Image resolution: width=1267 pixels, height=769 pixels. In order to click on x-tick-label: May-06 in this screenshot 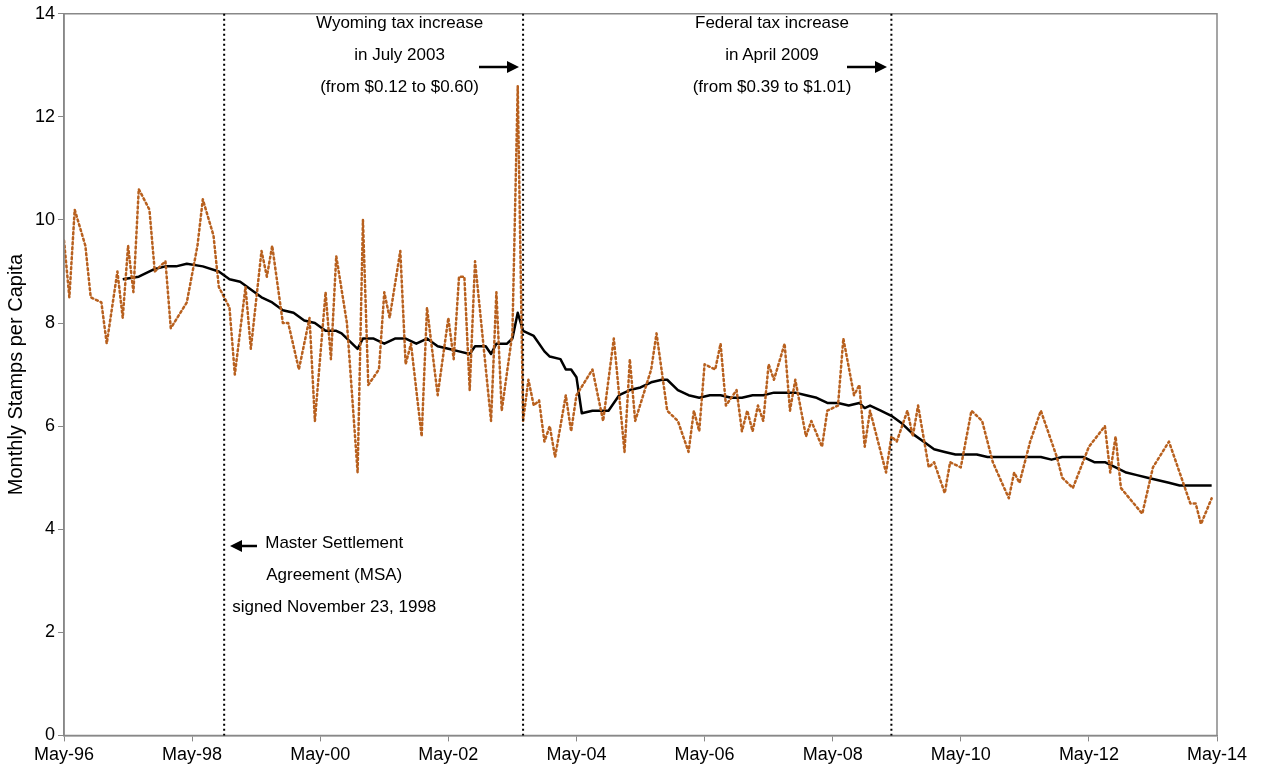, I will do `click(704, 754)`.